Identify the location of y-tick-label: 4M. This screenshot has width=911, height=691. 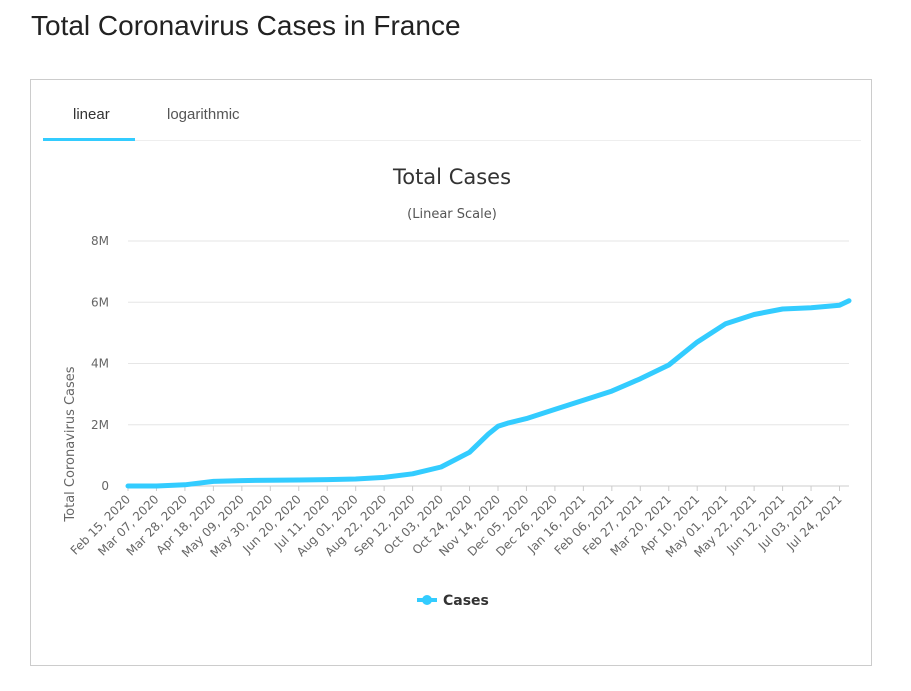
(100, 364).